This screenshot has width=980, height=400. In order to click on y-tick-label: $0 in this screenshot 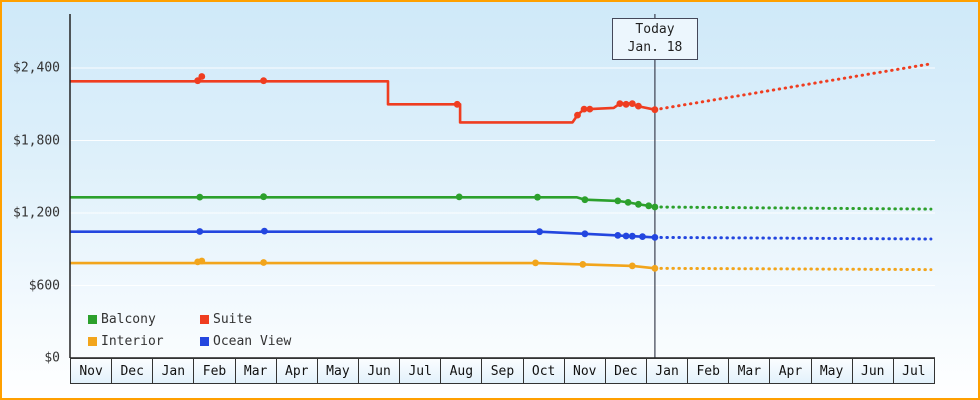, I will do `click(52, 358)`.